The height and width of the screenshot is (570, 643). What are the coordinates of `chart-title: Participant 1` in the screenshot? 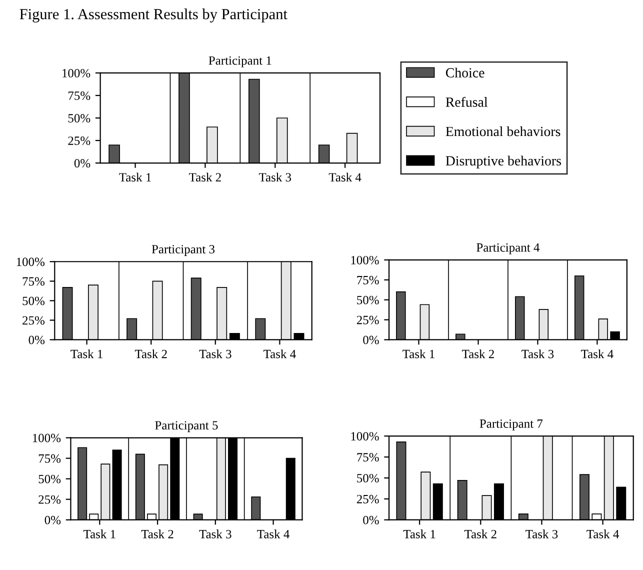 It's located at (240, 62).